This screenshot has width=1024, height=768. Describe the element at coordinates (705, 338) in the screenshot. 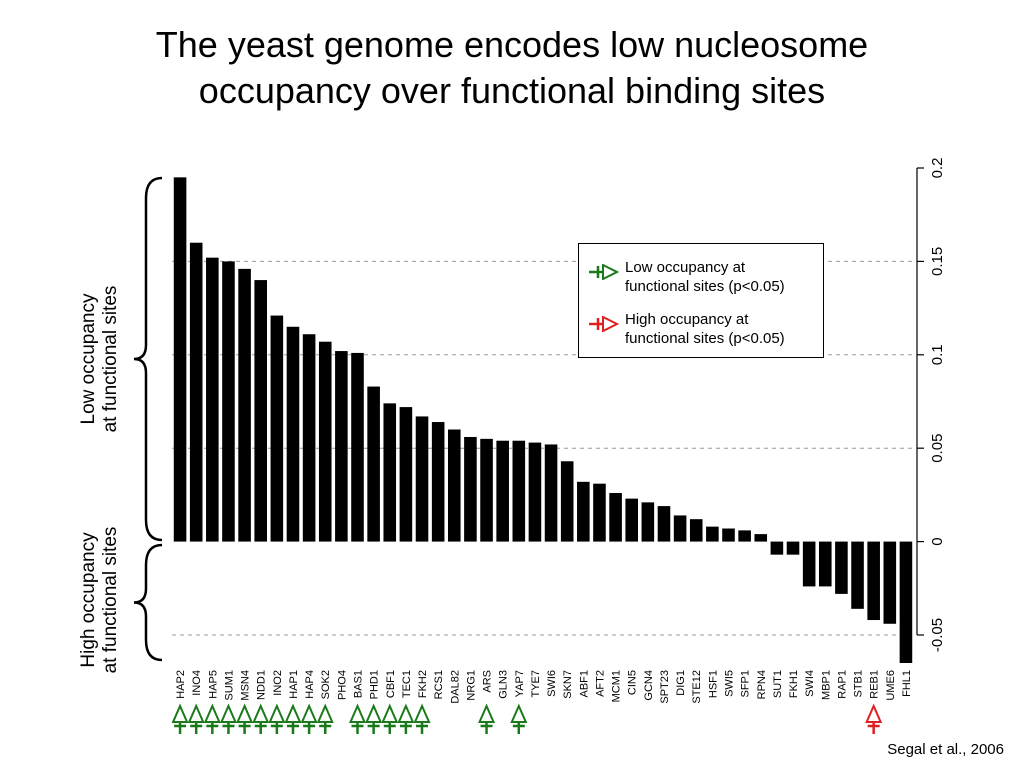

I see `legend-high-line-2: functional sites (p<0.05)` at that location.